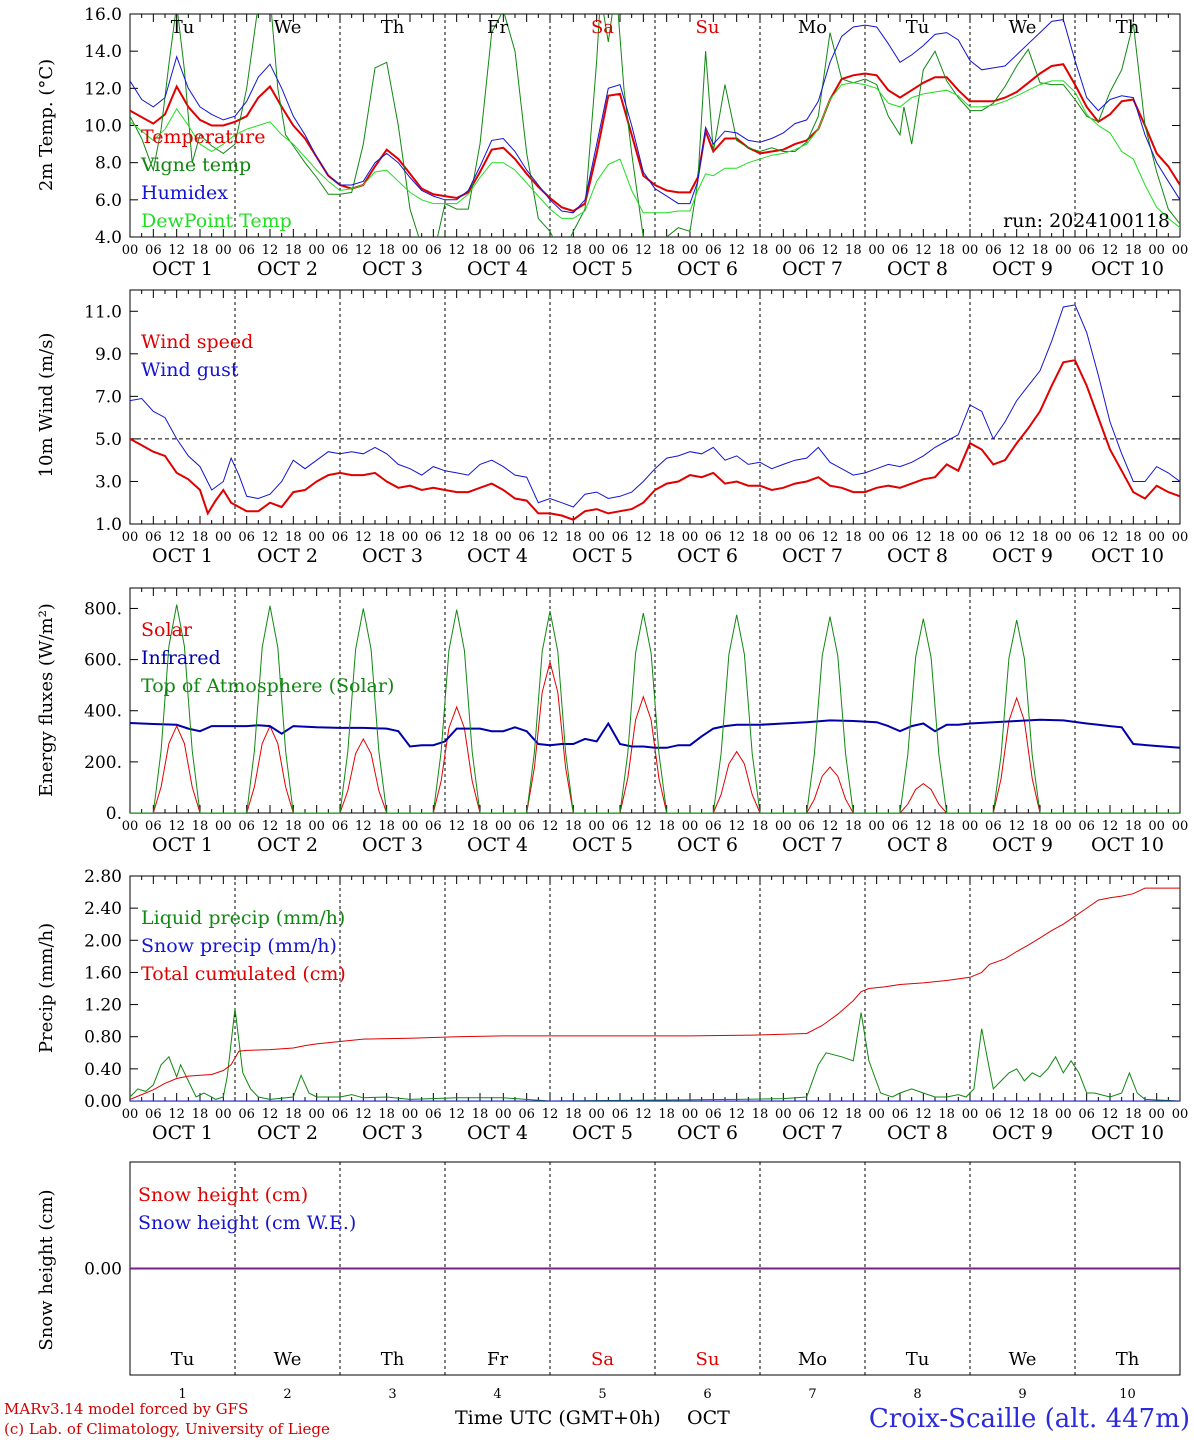 This screenshot has height=1440, width=1194. Describe the element at coordinates (184, 193) in the screenshot. I see `legend-entry: Humidex` at that location.